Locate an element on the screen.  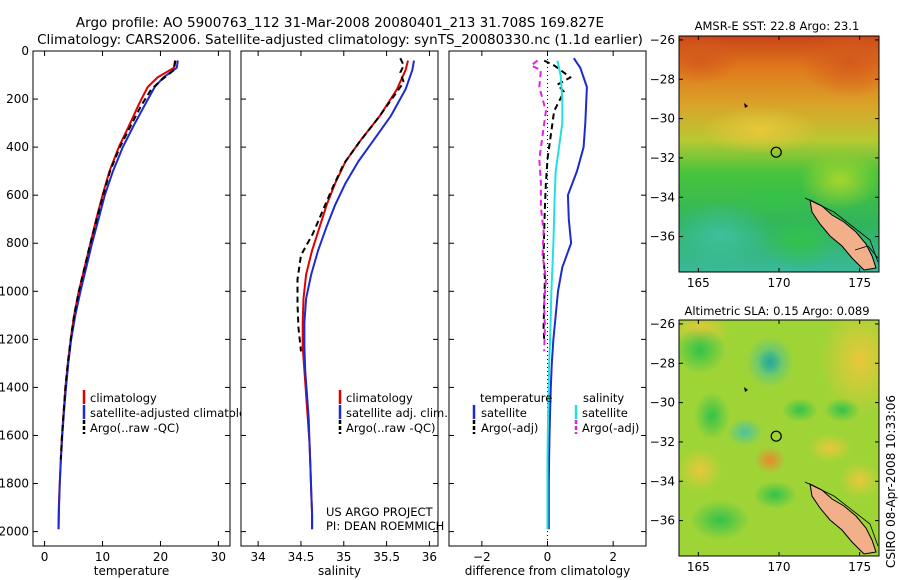
legend-label-satellite-adj: satellite adj. clim. is located at coordinates (397, 413).